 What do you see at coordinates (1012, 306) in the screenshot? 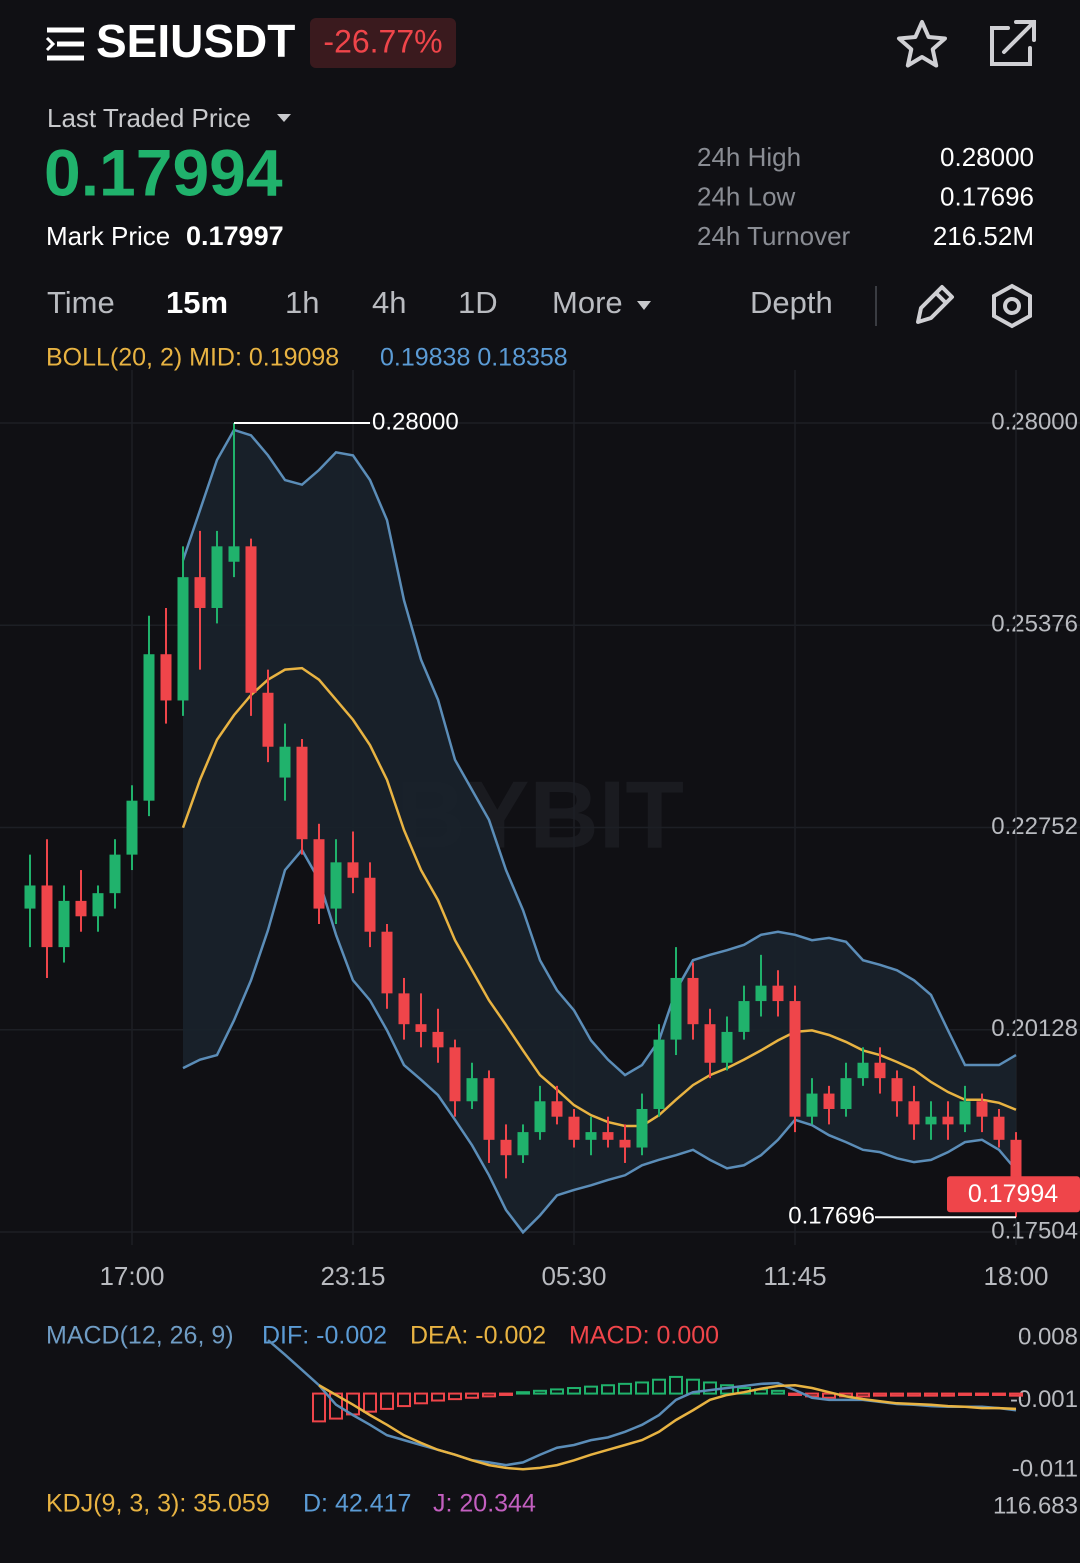
I see `settings-icon` at bounding box center [1012, 306].